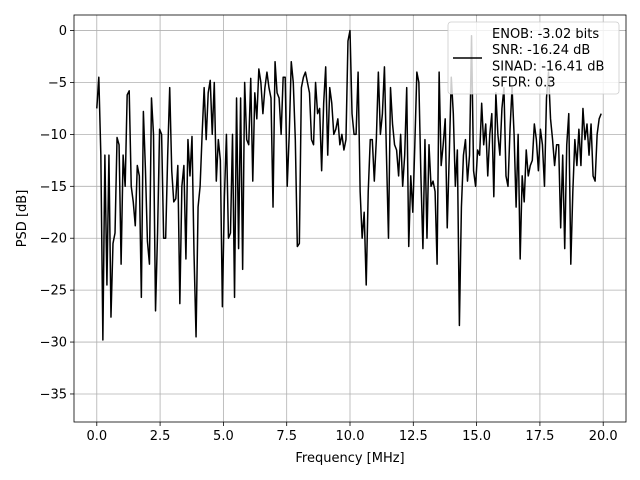 The height and width of the screenshot is (480, 640). What do you see at coordinates (53, 239) in the screenshot?
I see `y-tick-label: −20` at bounding box center [53, 239].